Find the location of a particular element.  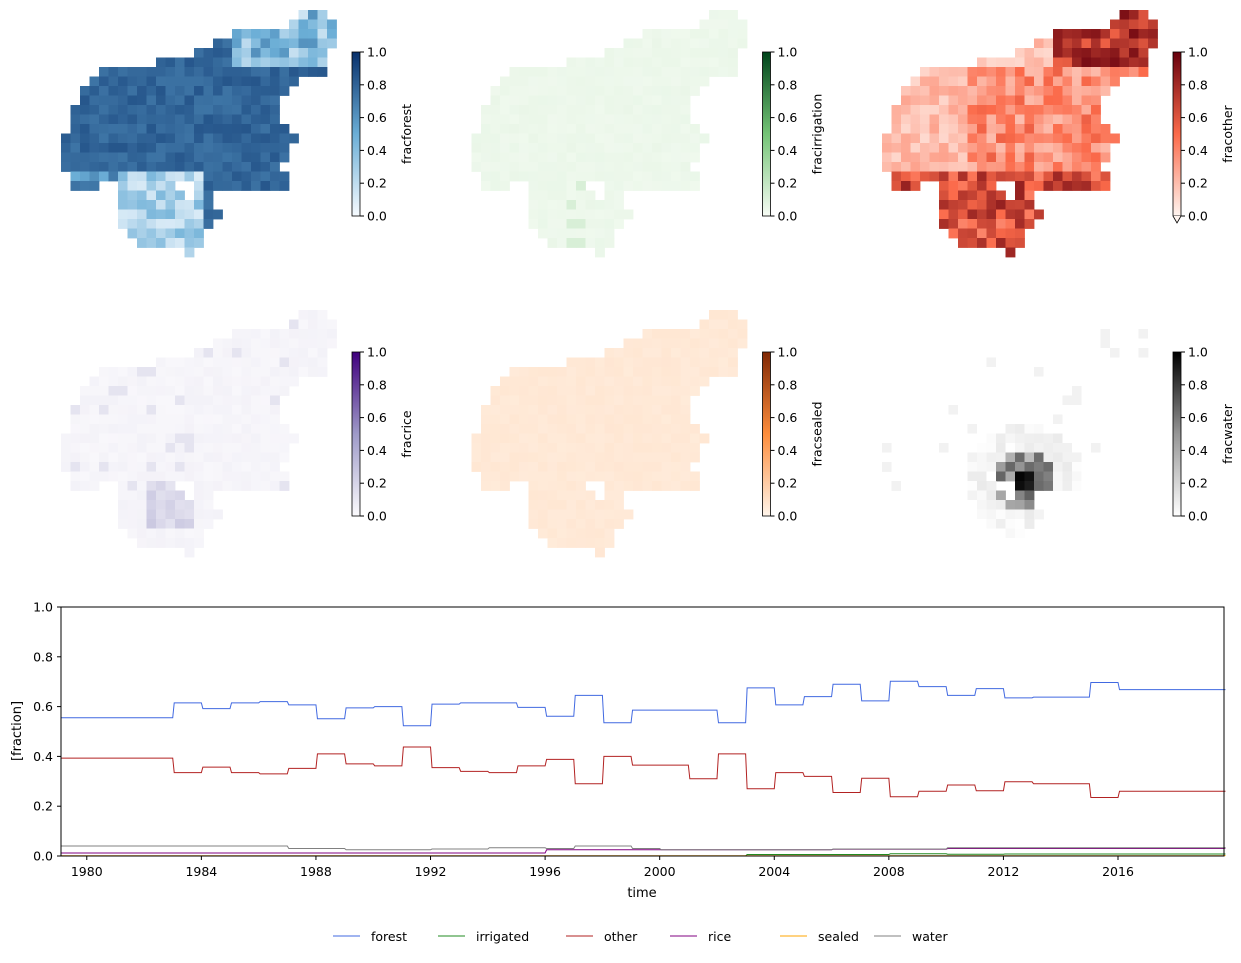

legend-label: other is located at coordinates (621, 936).